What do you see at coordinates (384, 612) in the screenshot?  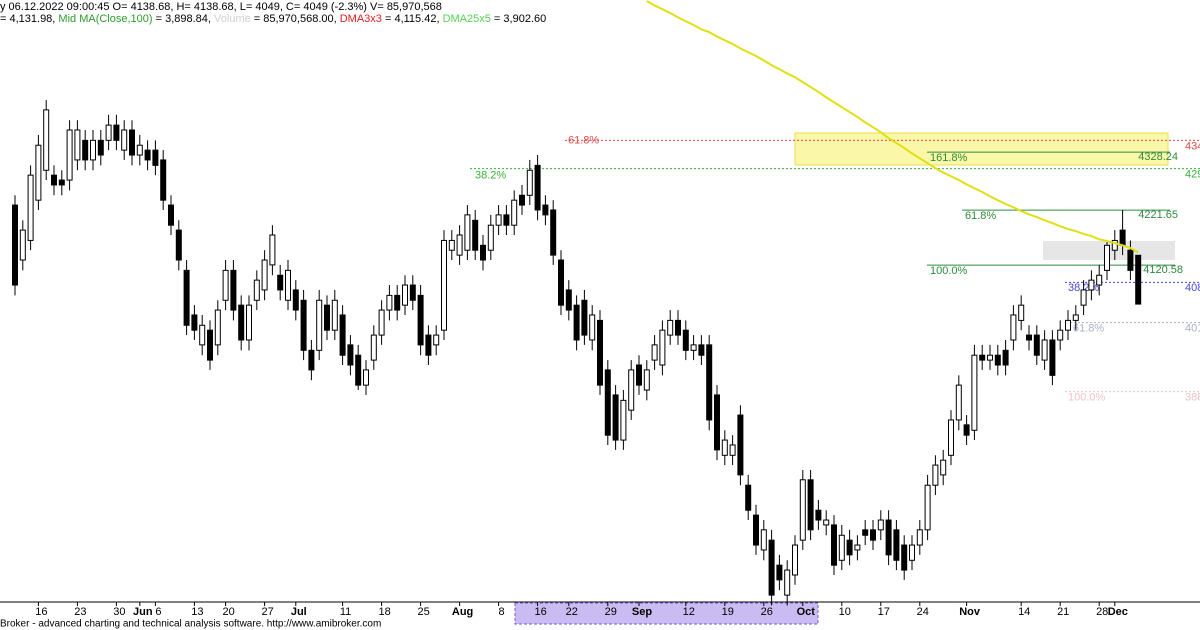 I see `x-tick-label: 18` at bounding box center [384, 612].